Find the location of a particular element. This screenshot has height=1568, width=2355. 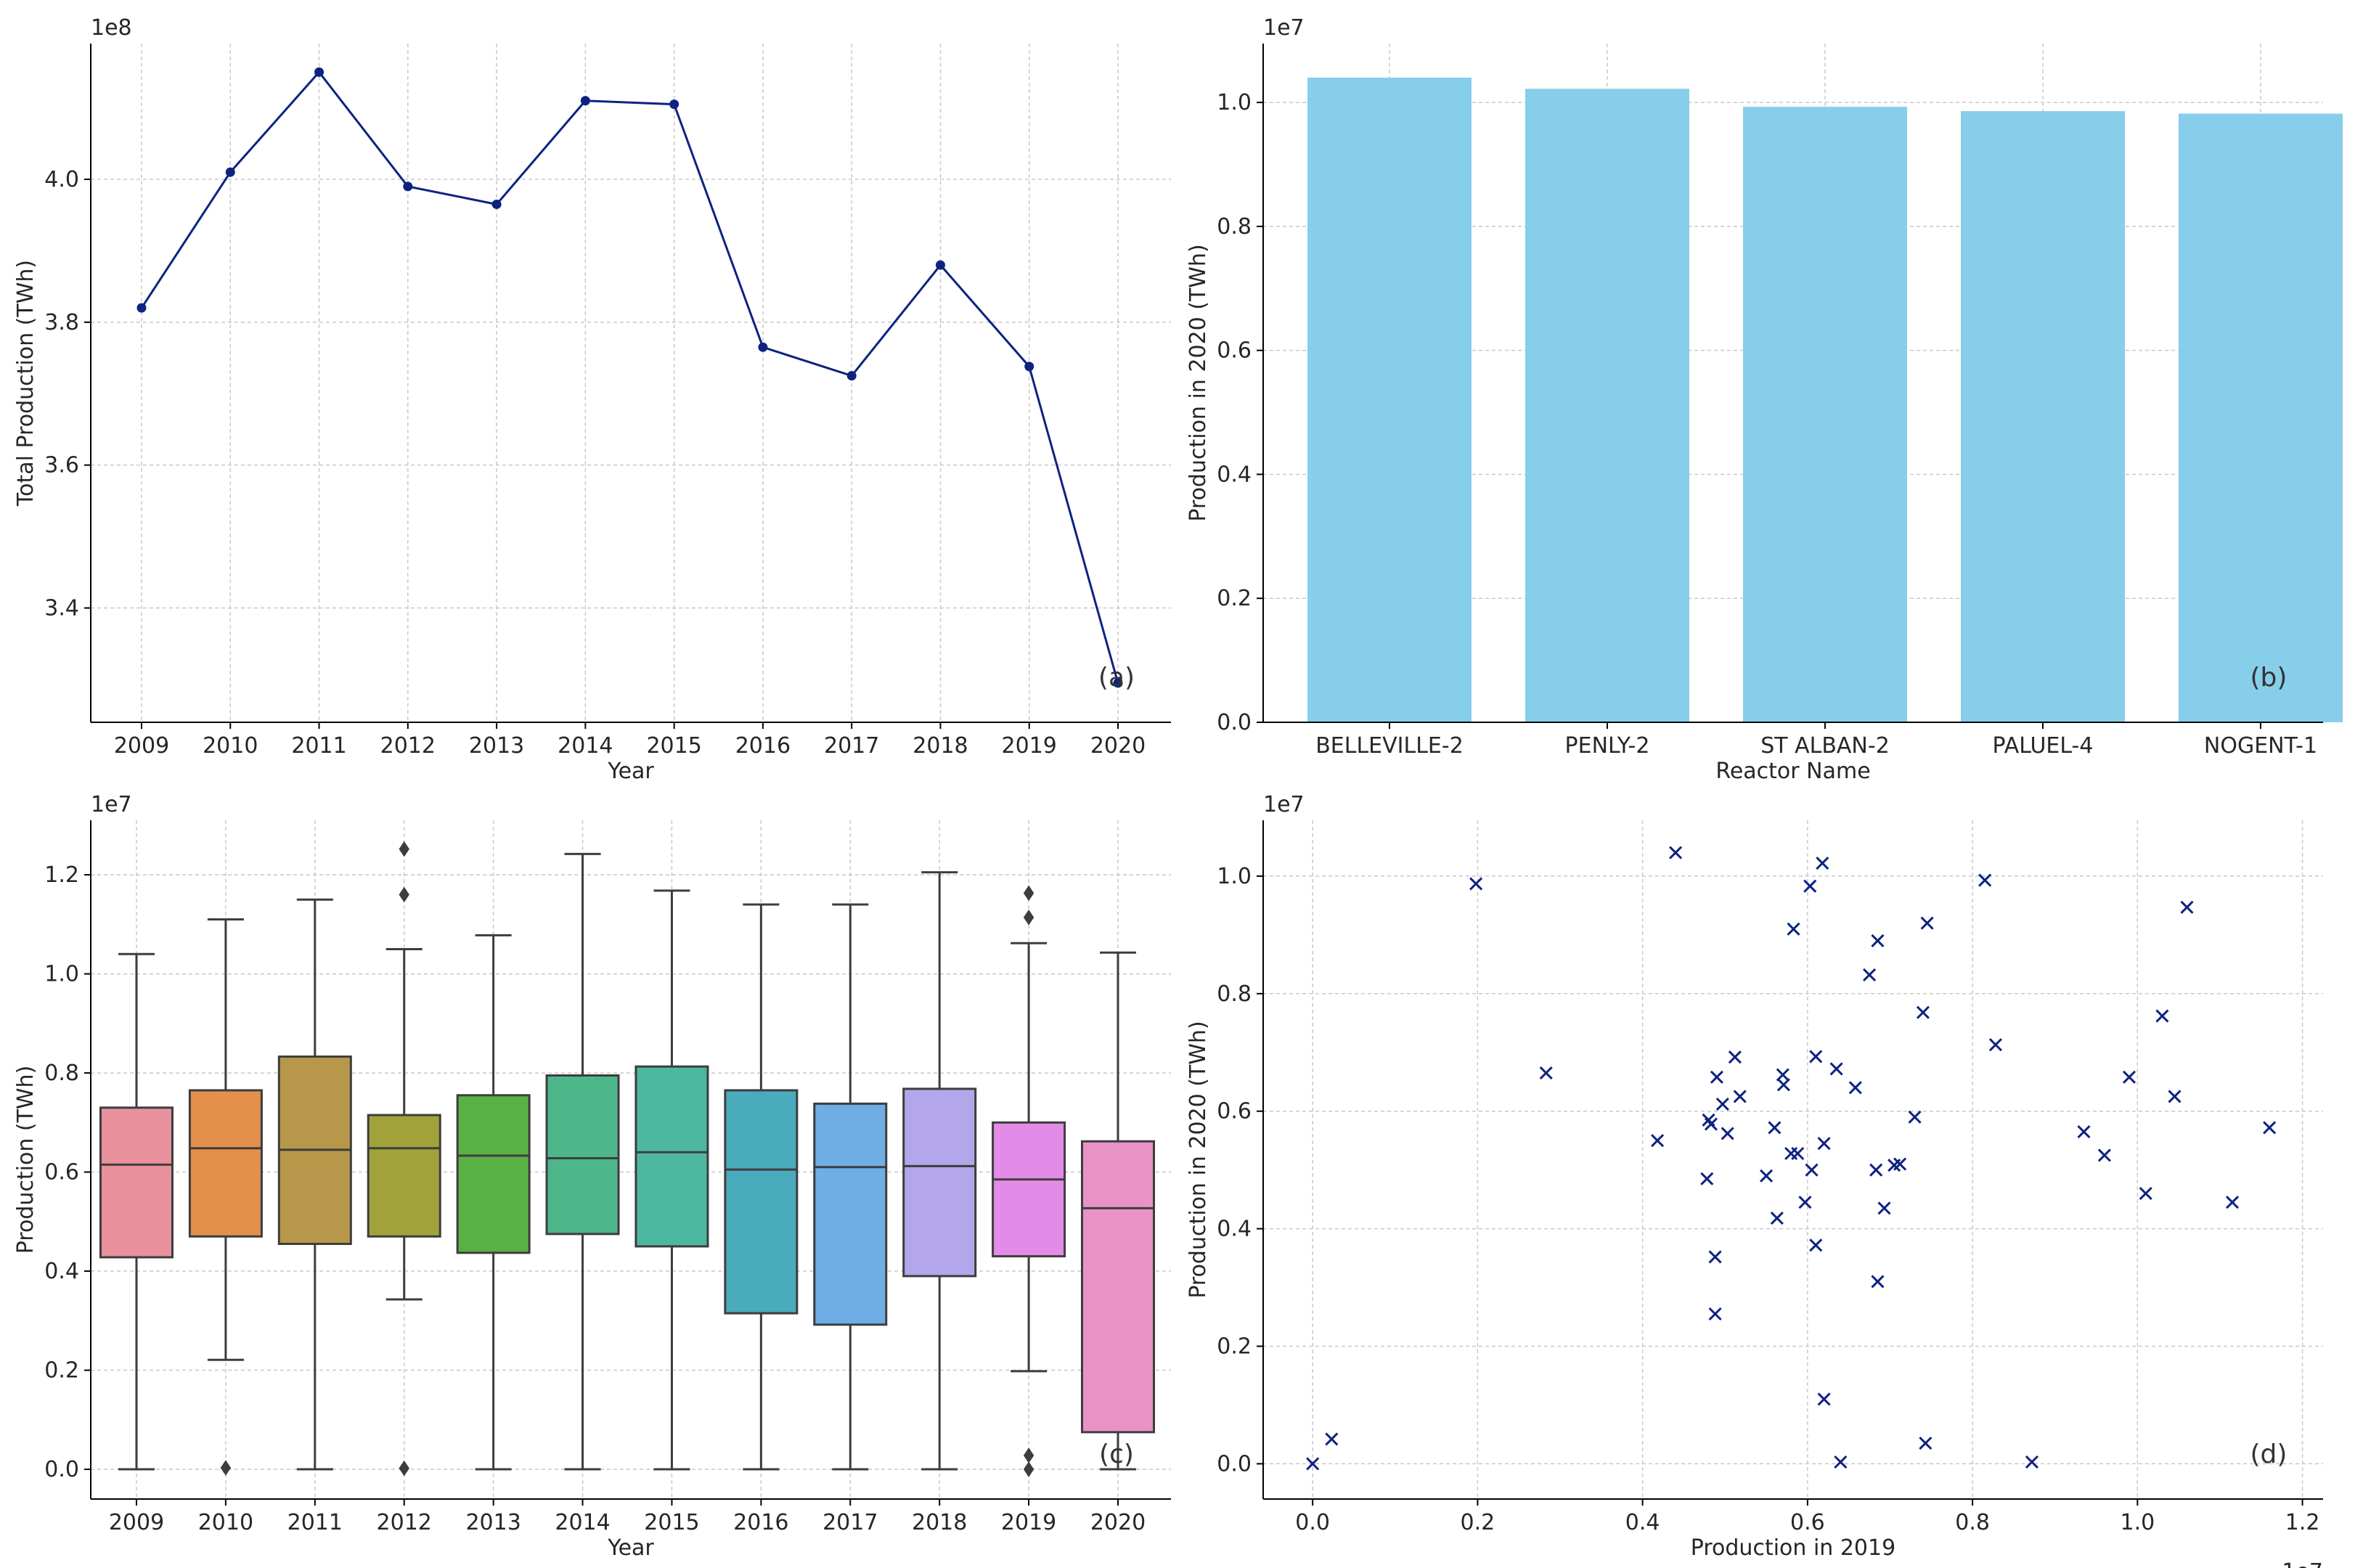

chart-a-point-2018 is located at coordinates (940, 265).